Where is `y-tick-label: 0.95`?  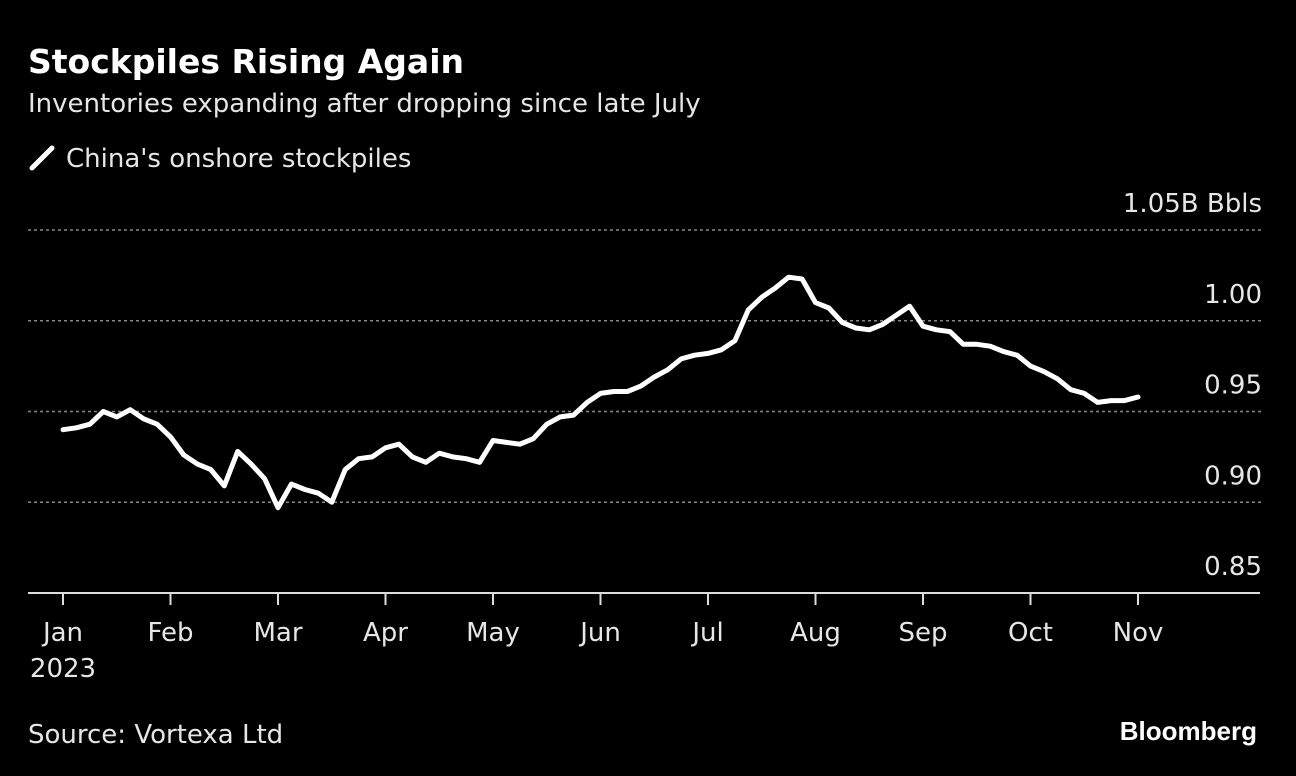
y-tick-label: 0.95 is located at coordinates (1233, 386).